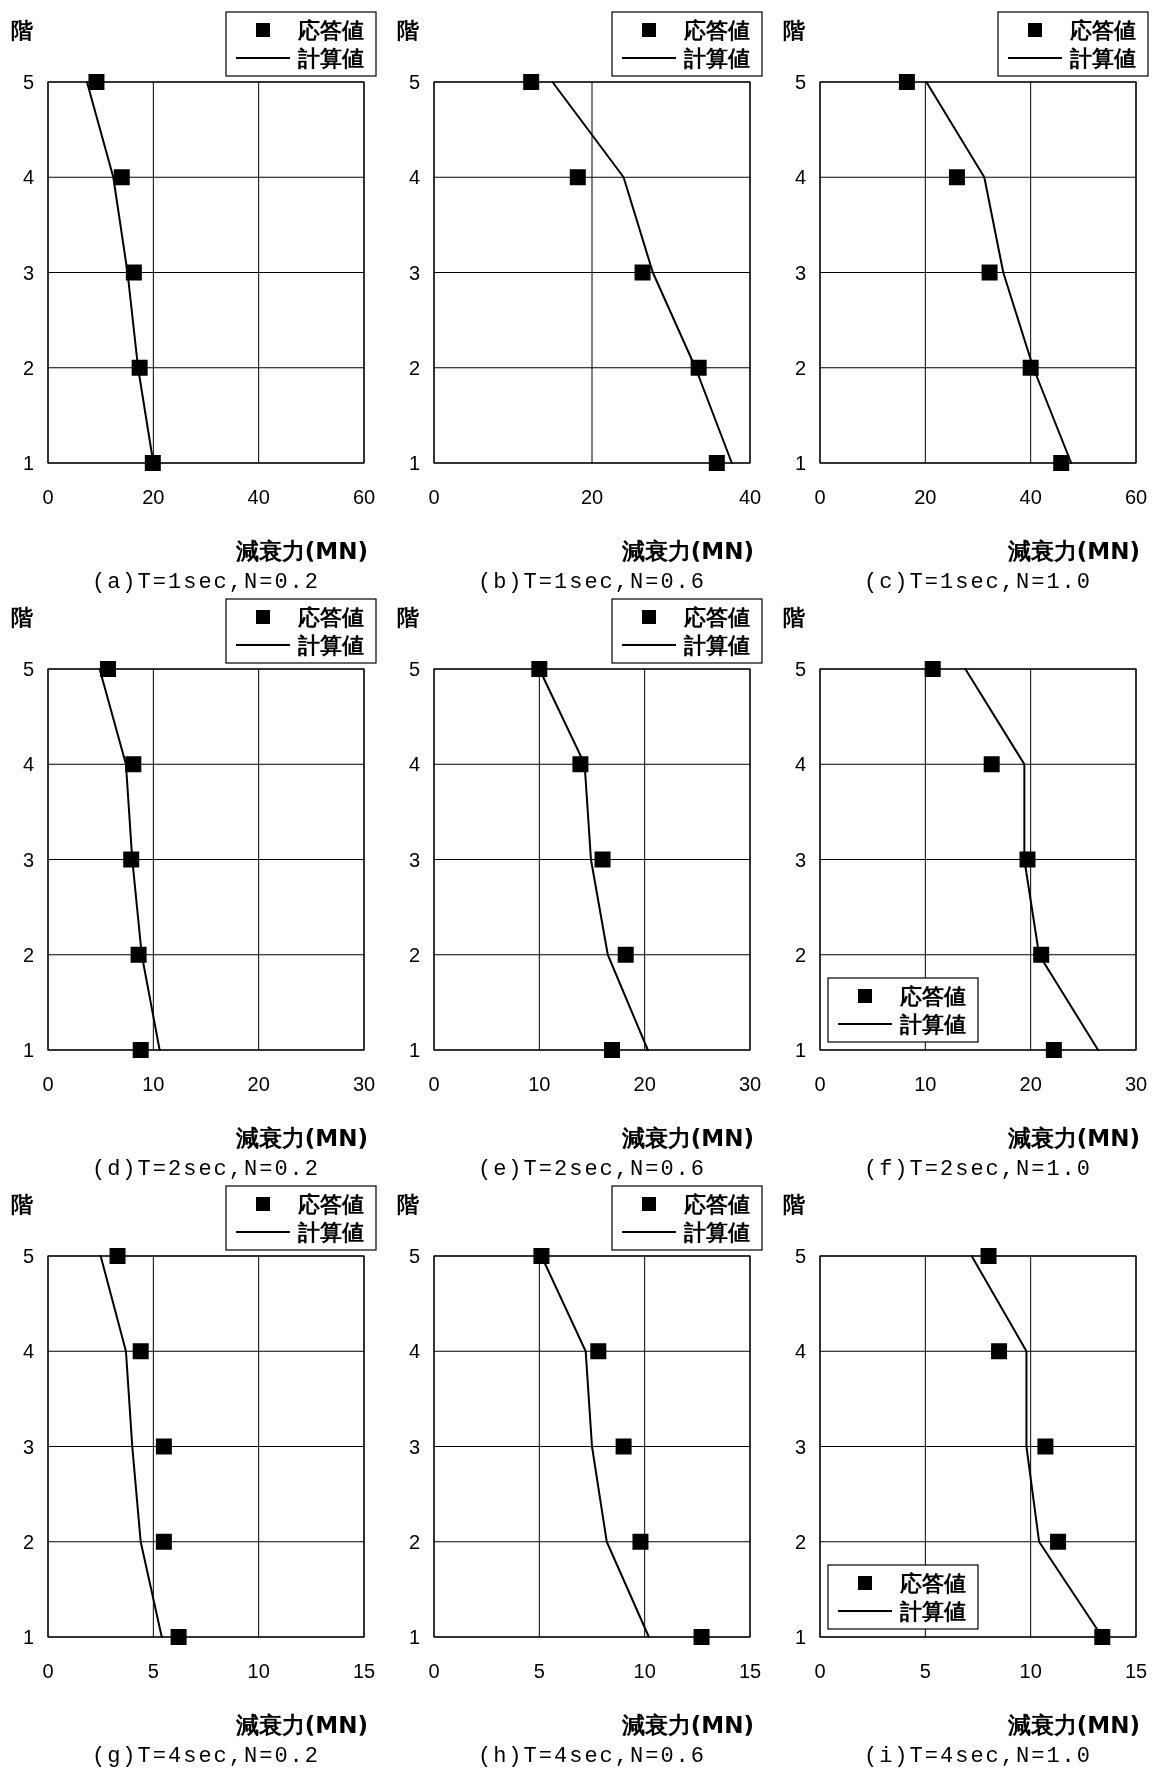 The width and height of the screenshot is (1172, 1770). What do you see at coordinates (206, 1169) in the screenshot?
I see `text: (d)T=2sec,N=0.2` at bounding box center [206, 1169].